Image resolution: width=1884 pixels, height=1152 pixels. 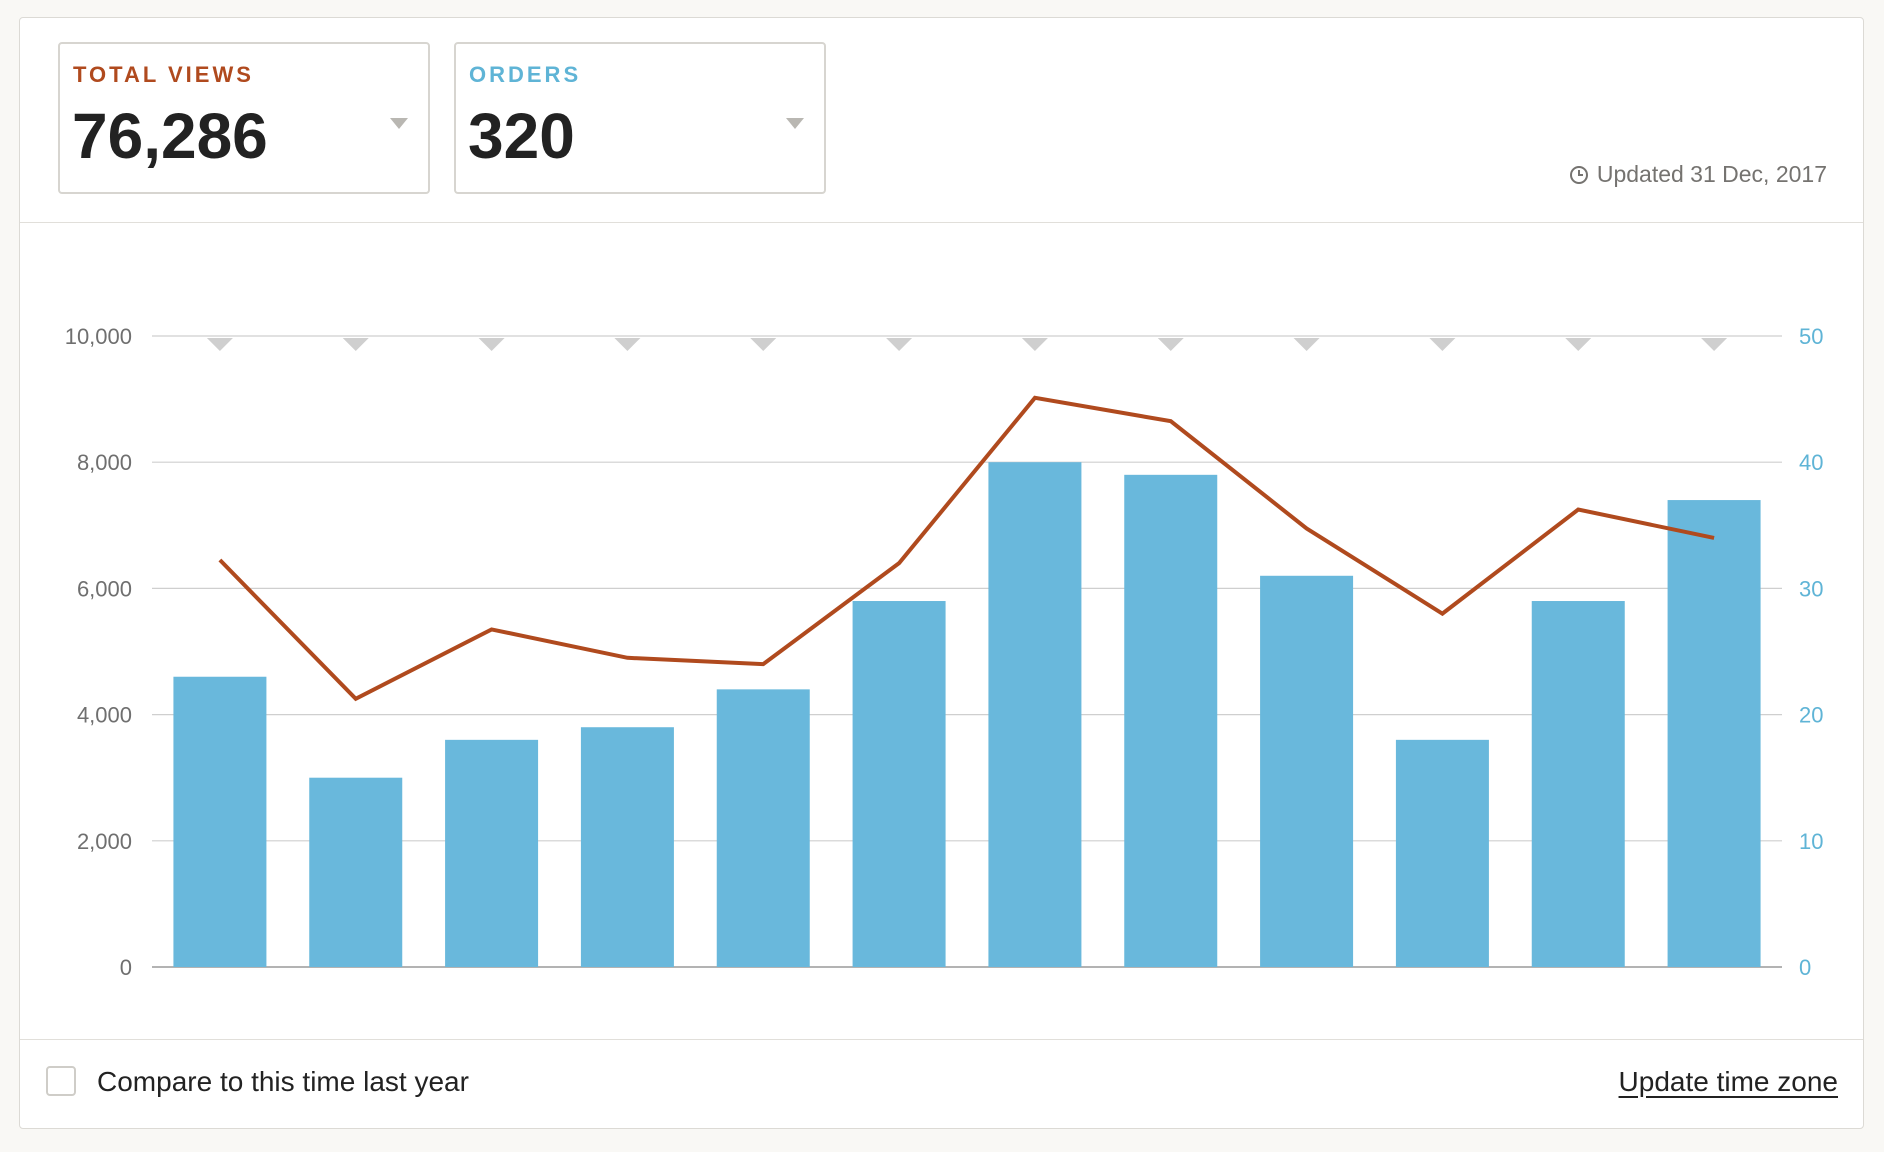 What do you see at coordinates (640, 118) in the screenshot?
I see `orders-card: ORDERS 320` at bounding box center [640, 118].